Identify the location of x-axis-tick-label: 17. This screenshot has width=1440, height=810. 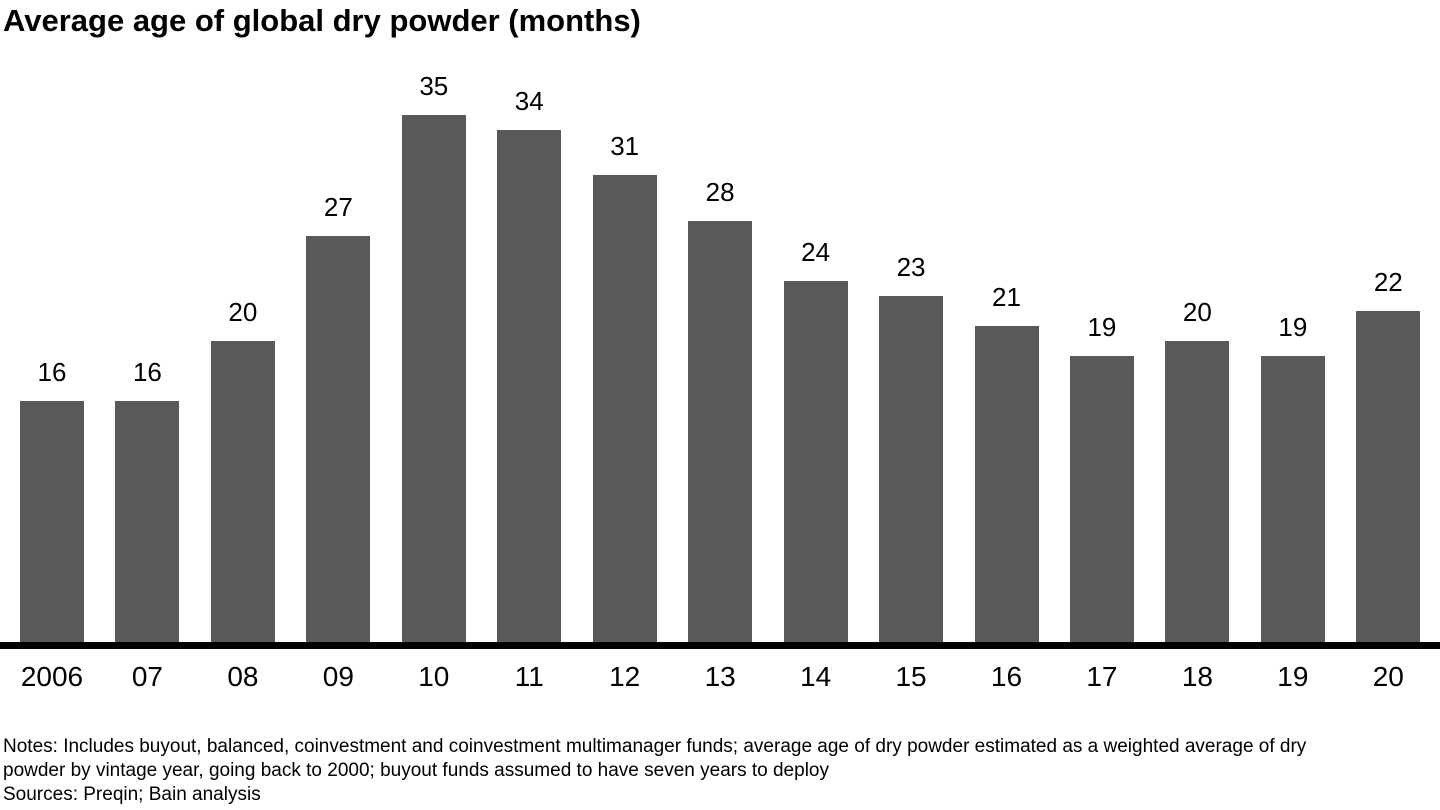
(1102, 676).